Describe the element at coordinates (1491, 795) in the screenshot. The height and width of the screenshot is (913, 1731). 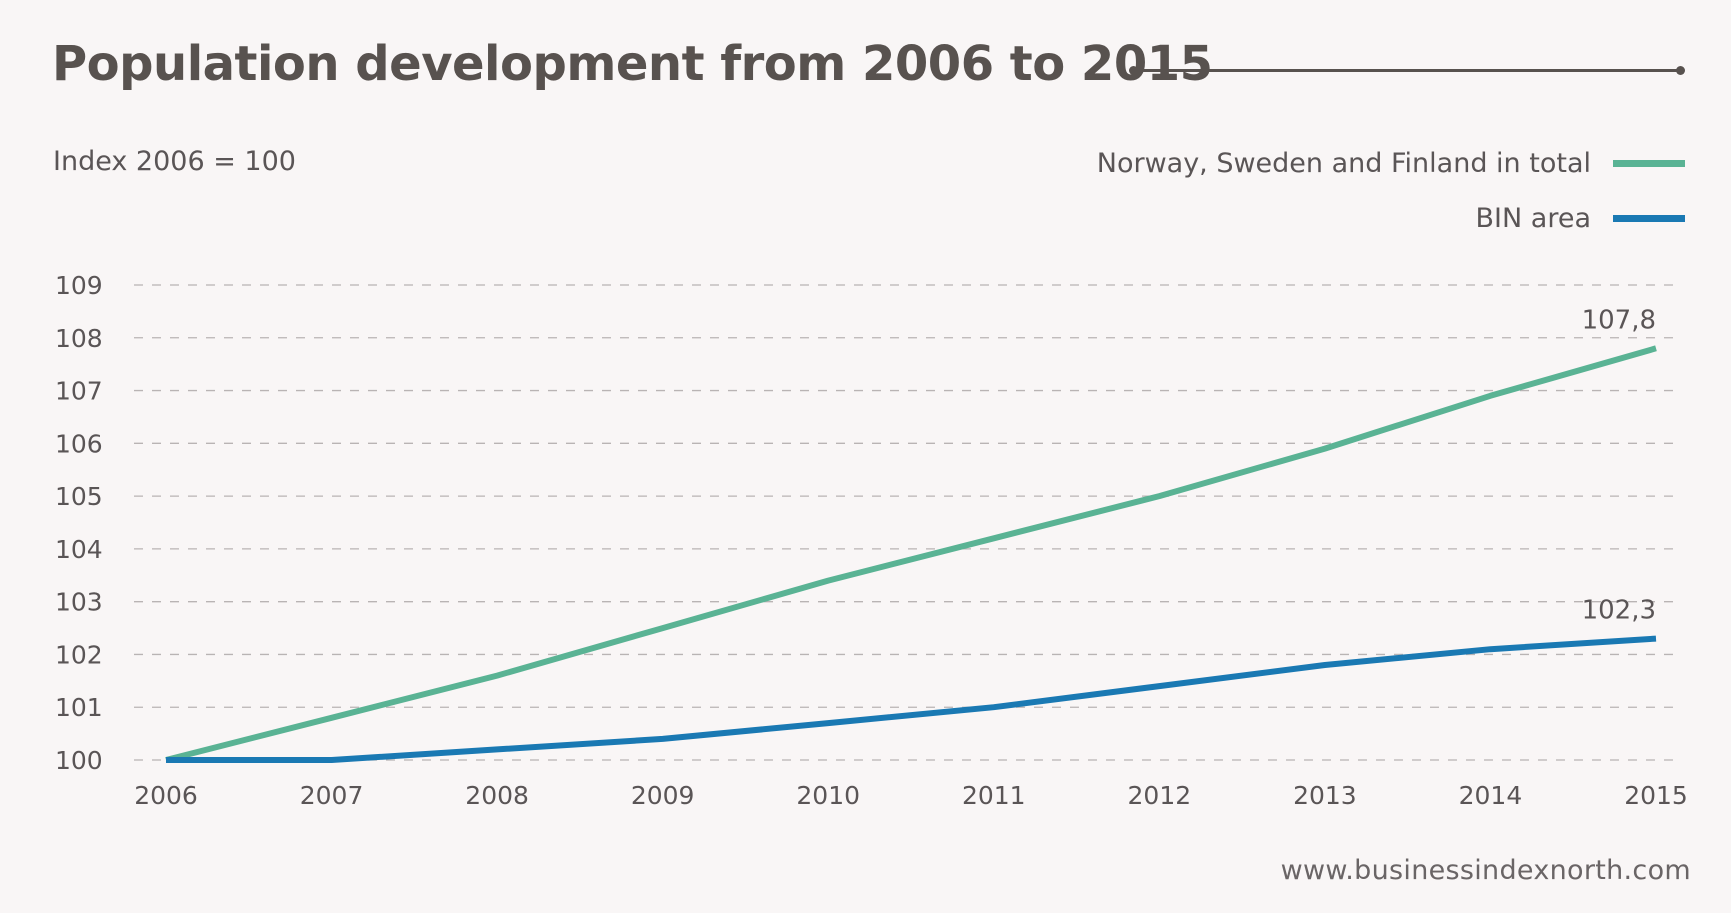
I see `x-tick-label: 2014` at that location.